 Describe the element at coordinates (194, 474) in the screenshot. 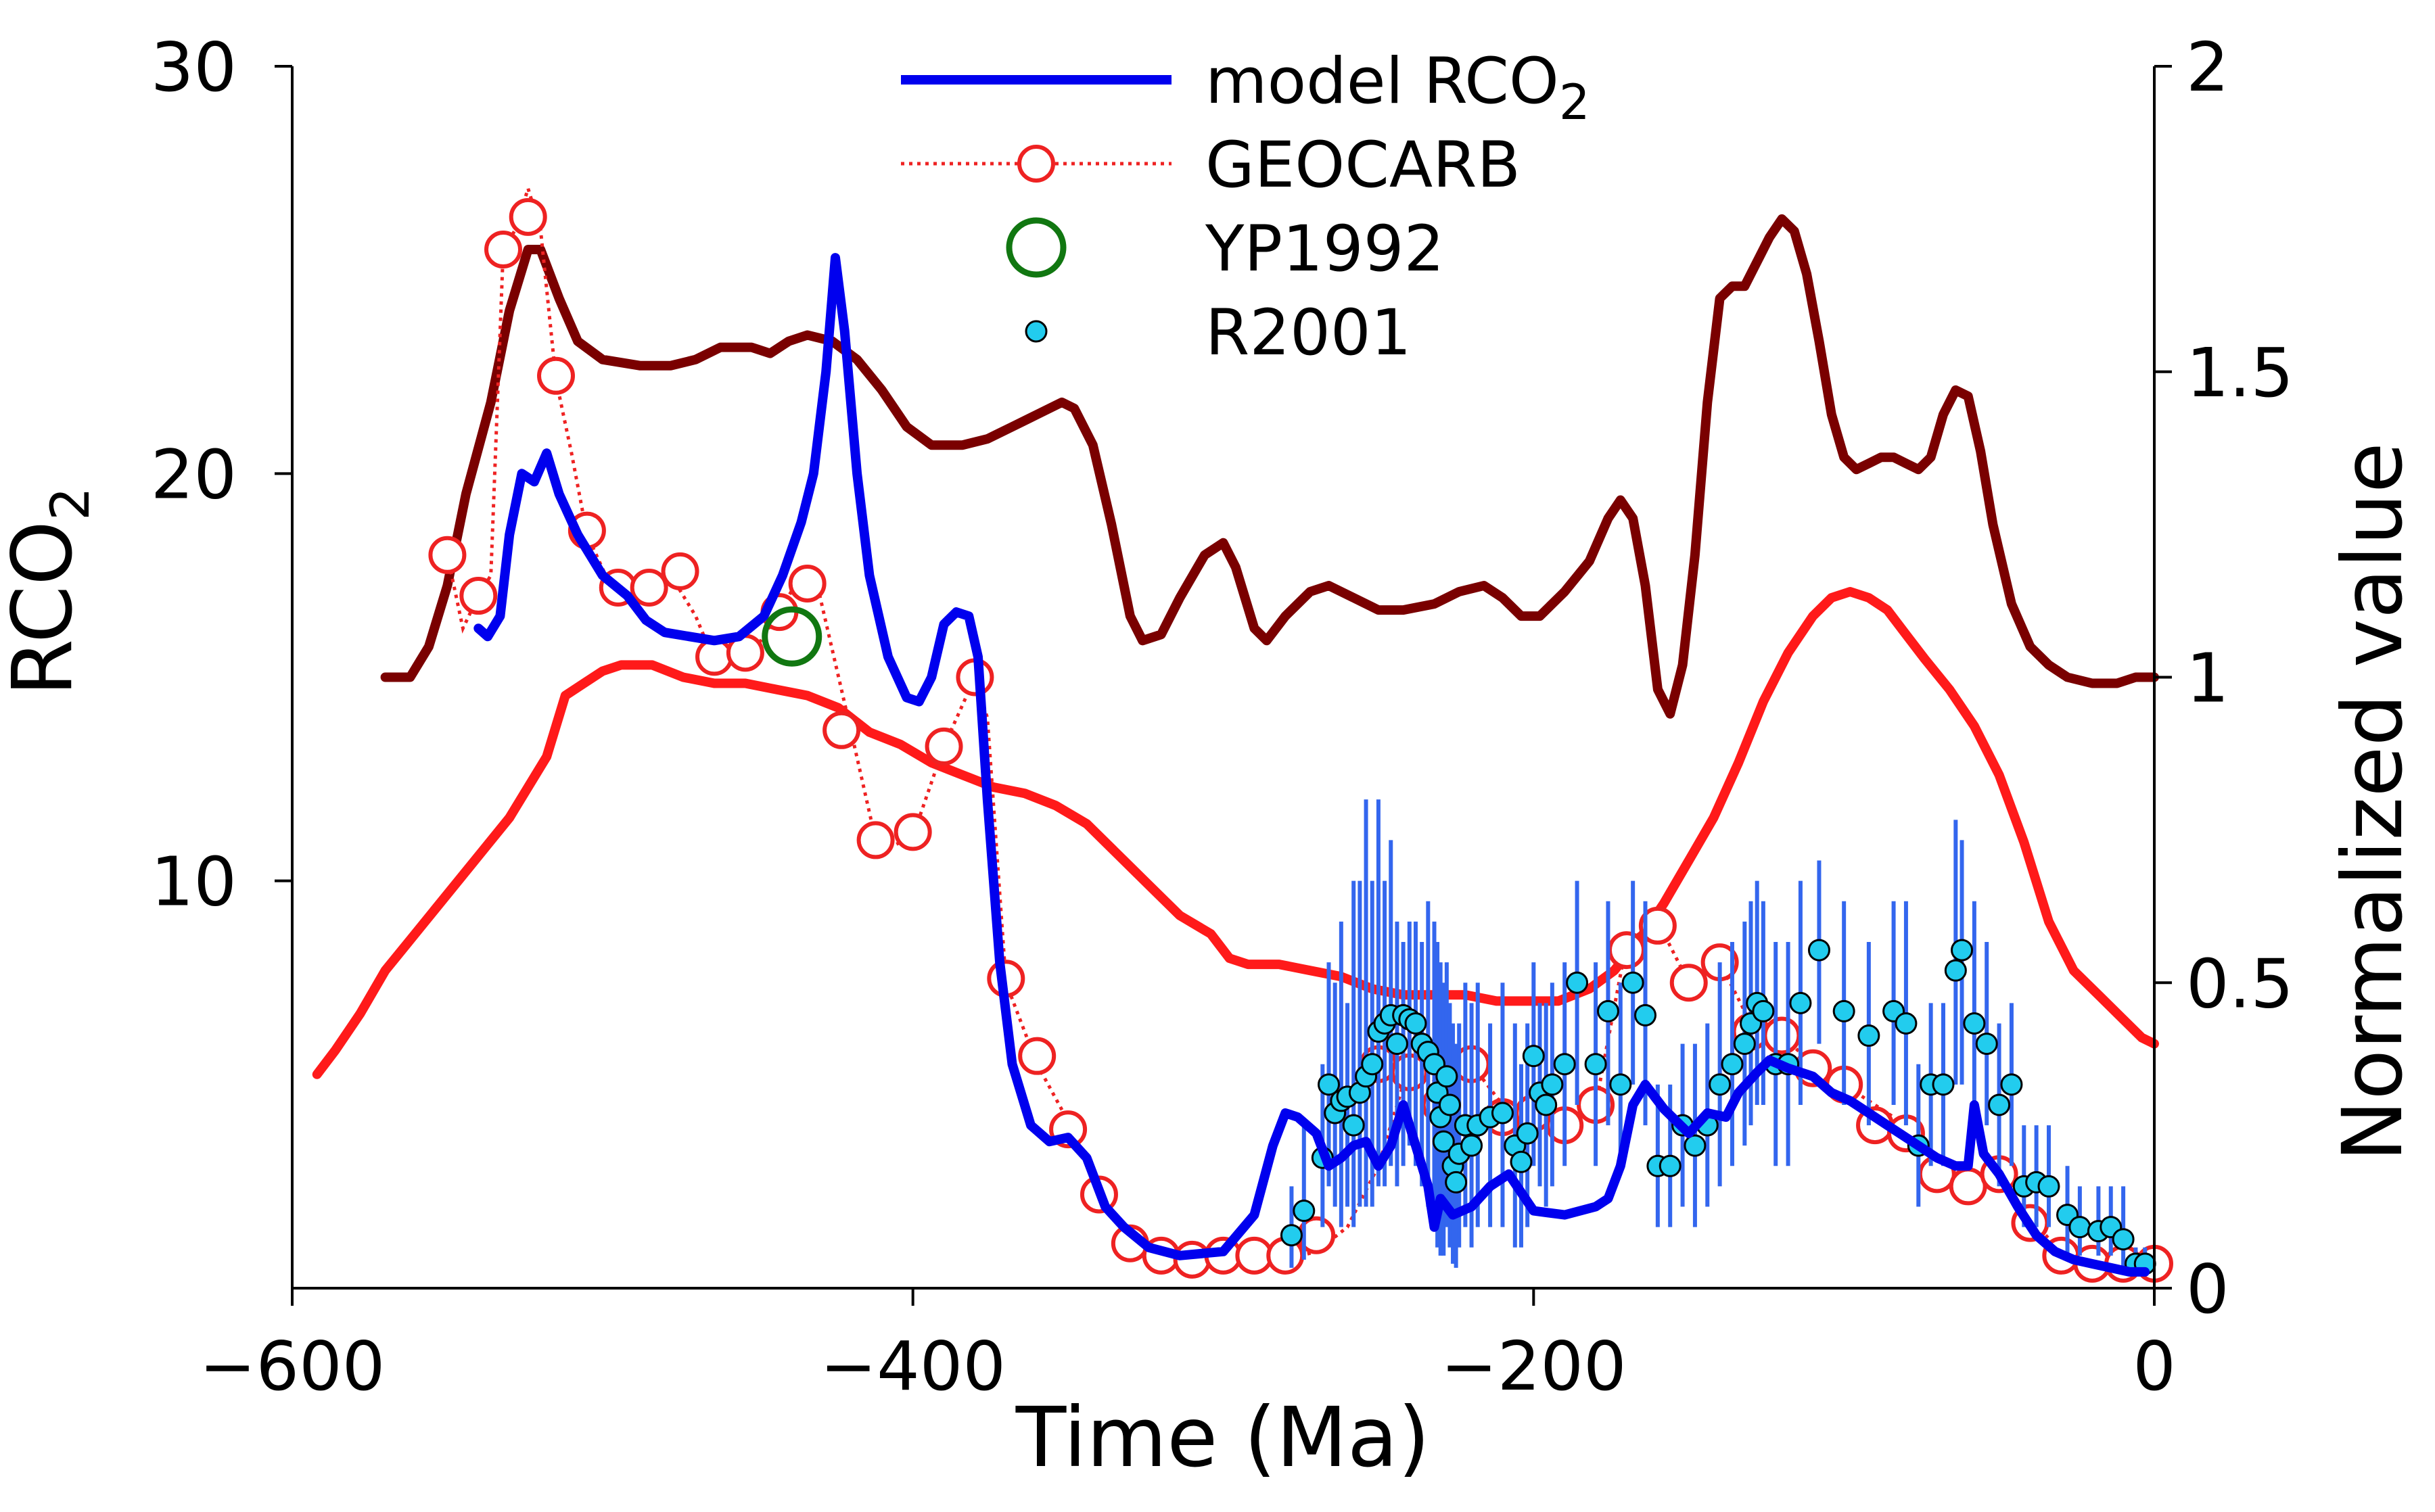

I see `y-left-tick-label: 20` at that location.